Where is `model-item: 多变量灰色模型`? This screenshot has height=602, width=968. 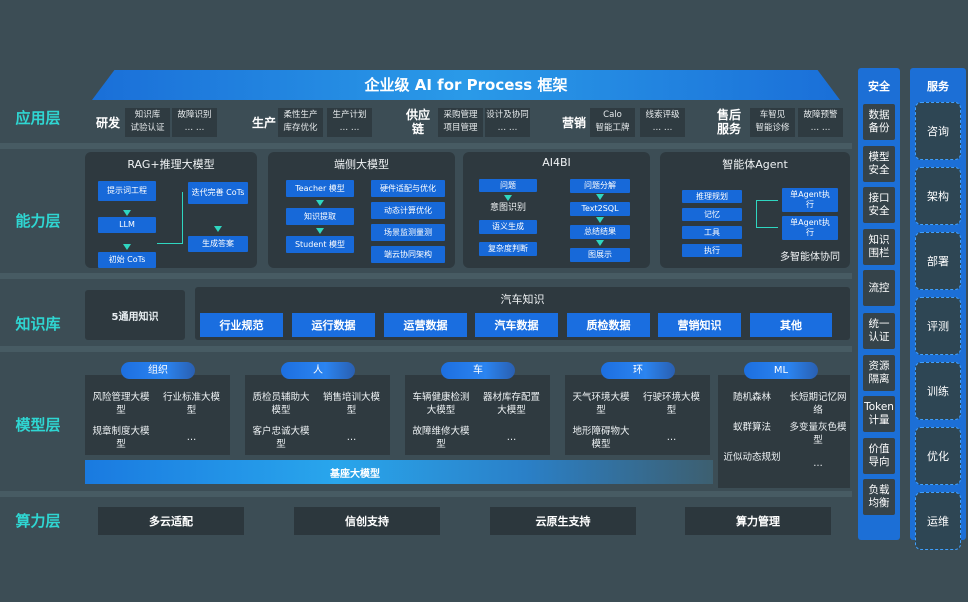
model-item: 多变量灰色模型 is located at coordinates (818, 434).